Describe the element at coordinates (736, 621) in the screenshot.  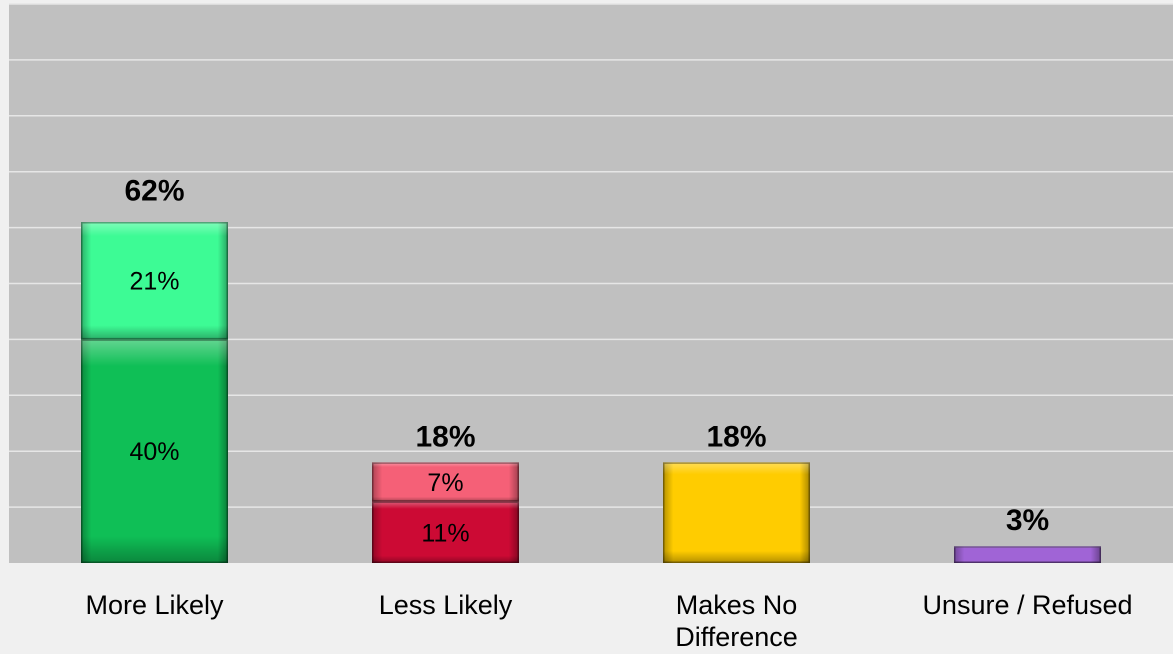
I see `category-label: Makes No Difference` at that location.